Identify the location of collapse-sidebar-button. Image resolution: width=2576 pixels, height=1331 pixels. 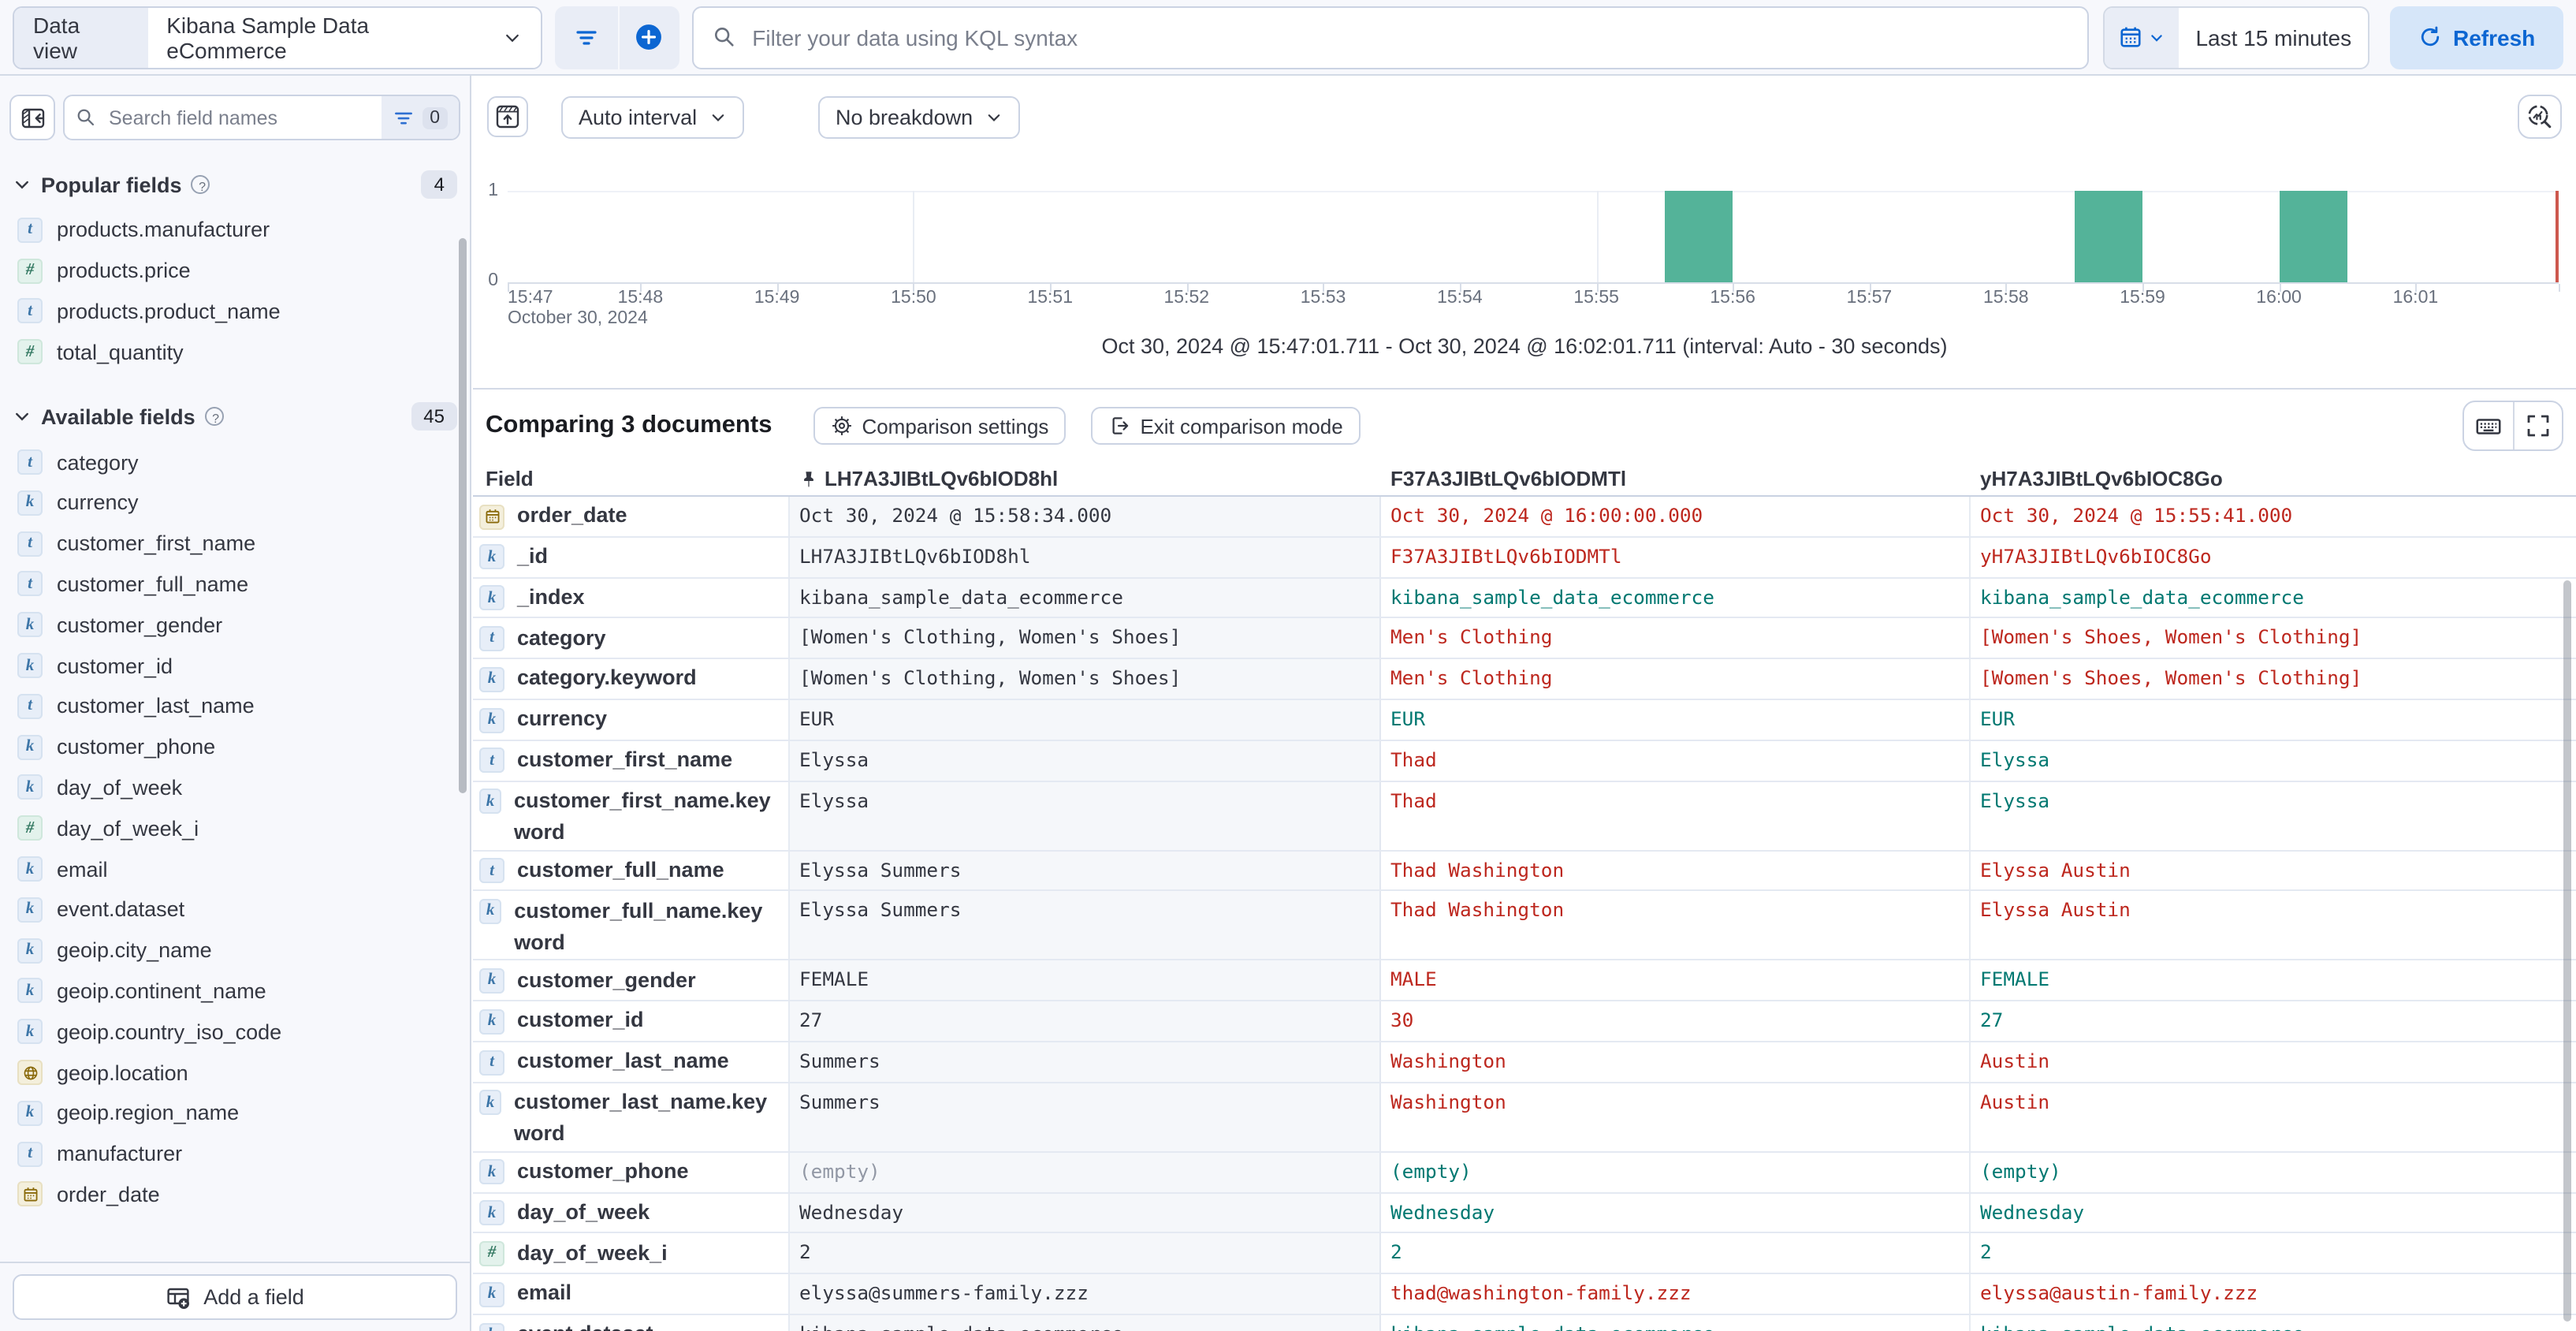
(32, 117).